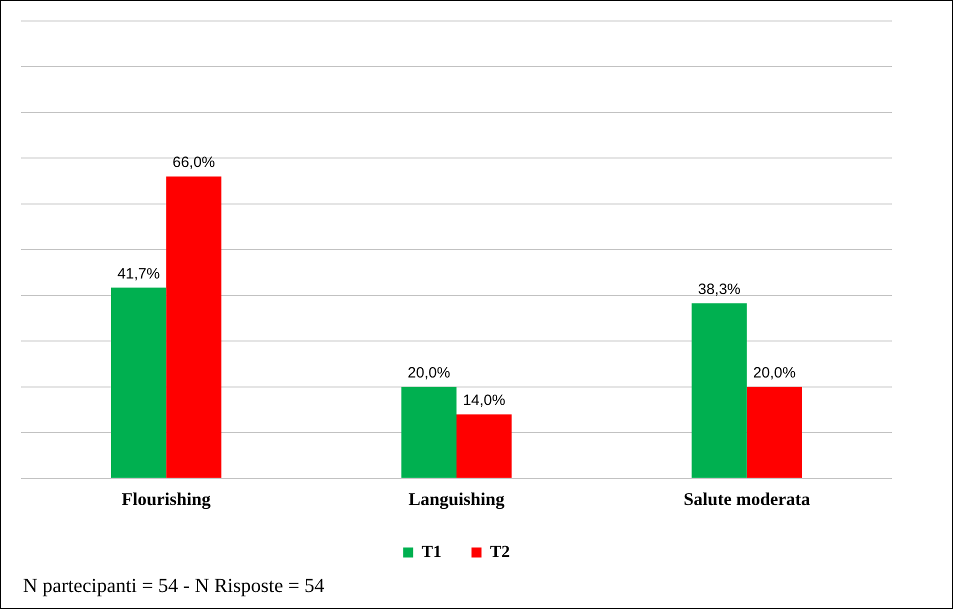 The image size is (953, 609). Describe the element at coordinates (719, 289) in the screenshot. I see `data-label: 38,3%` at that location.